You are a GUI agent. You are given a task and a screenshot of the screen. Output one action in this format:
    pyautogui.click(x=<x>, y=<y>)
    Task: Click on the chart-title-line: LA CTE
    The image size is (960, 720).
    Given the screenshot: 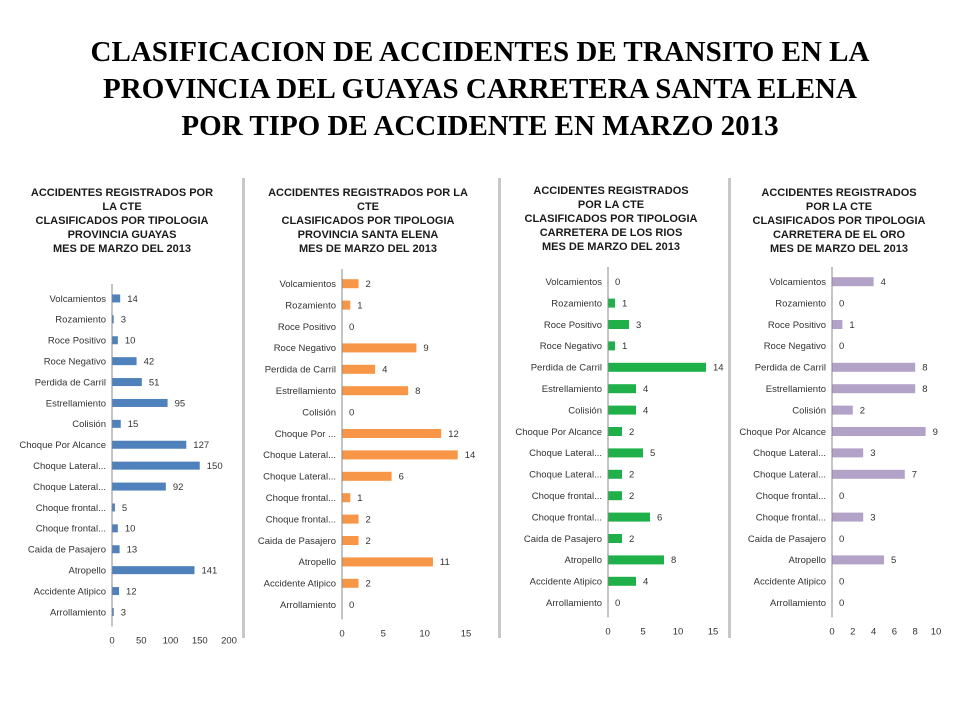 What is the action you would take?
    pyautogui.click(x=122, y=207)
    